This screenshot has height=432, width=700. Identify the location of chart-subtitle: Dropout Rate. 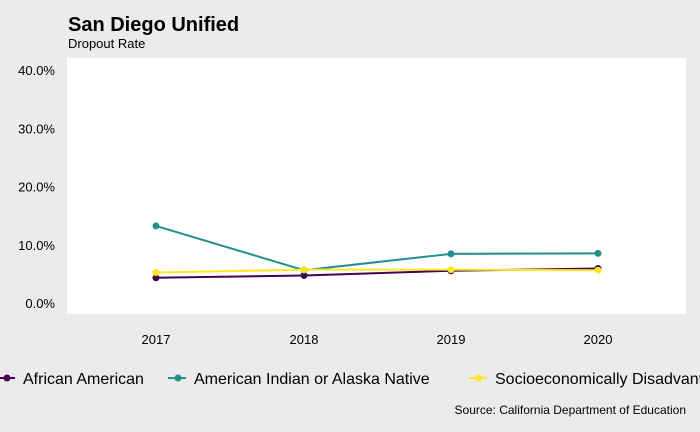
(107, 43).